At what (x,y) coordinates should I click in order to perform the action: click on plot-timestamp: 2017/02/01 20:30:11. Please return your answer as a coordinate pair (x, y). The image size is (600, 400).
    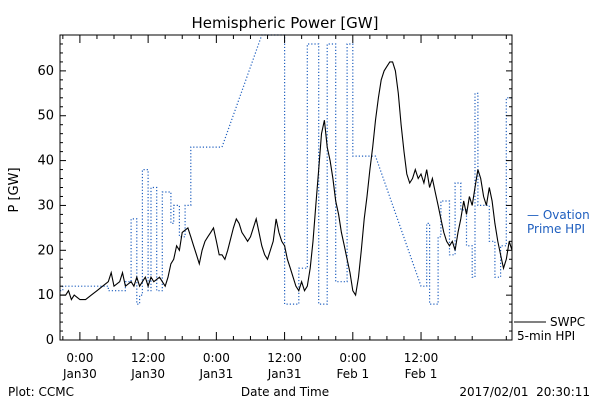
    Looking at the image, I should click on (524, 392).